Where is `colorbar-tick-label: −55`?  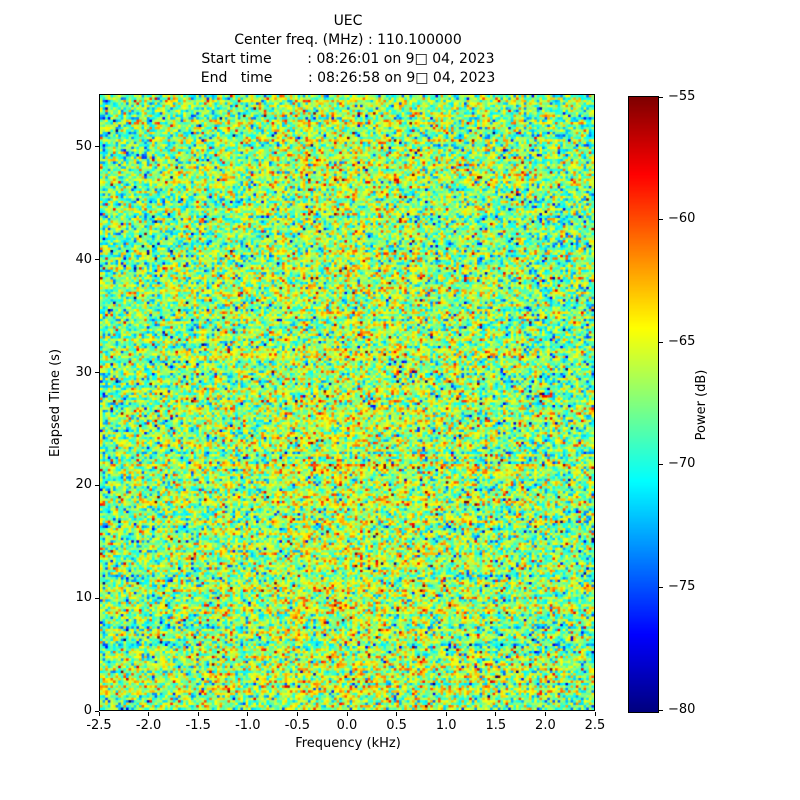
colorbar-tick-label: −55 is located at coordinates (682, 96).